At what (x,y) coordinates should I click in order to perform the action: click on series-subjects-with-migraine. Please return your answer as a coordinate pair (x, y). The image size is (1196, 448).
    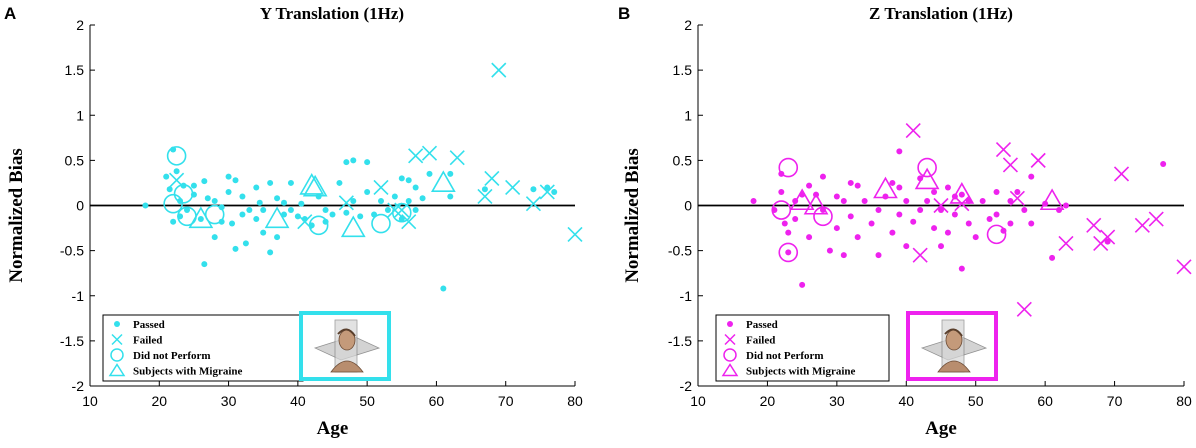
    Looking at the image, I should click on (927, 191).